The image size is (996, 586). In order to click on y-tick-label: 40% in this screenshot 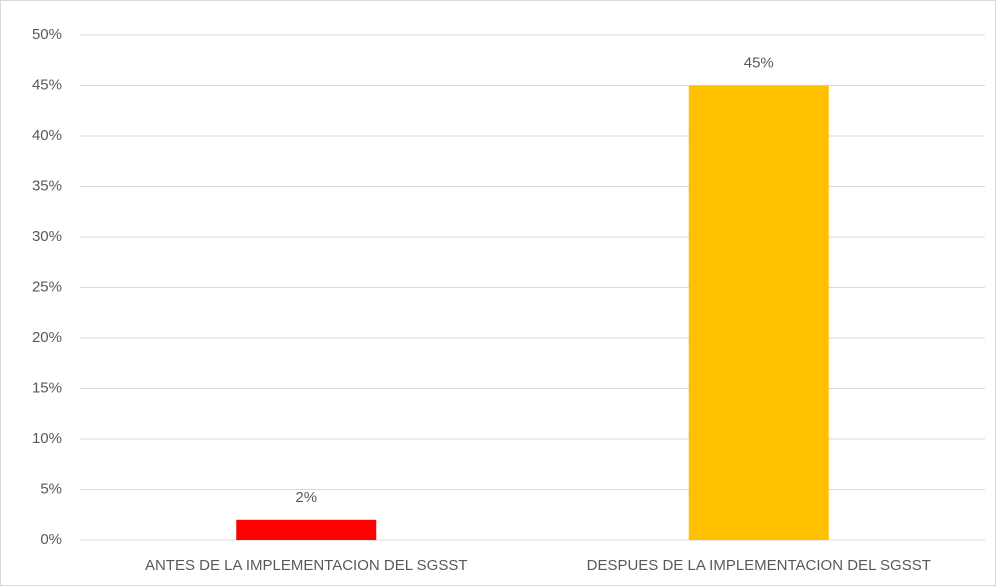, I will do `click(47, 135)`.